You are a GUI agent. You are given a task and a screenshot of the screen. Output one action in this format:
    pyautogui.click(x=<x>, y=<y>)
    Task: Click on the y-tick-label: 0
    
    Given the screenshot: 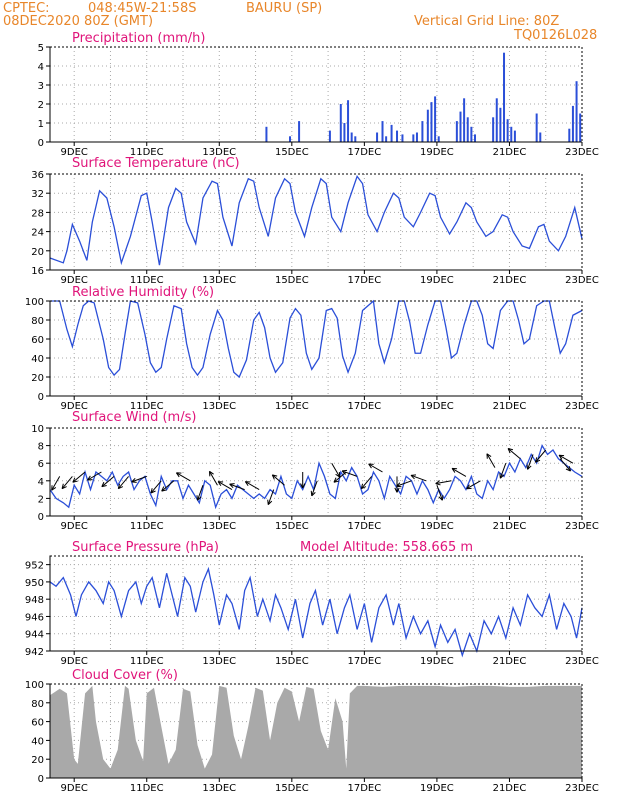 What is the action you would take?
    pyautogui.click(x=41, y=779)
    